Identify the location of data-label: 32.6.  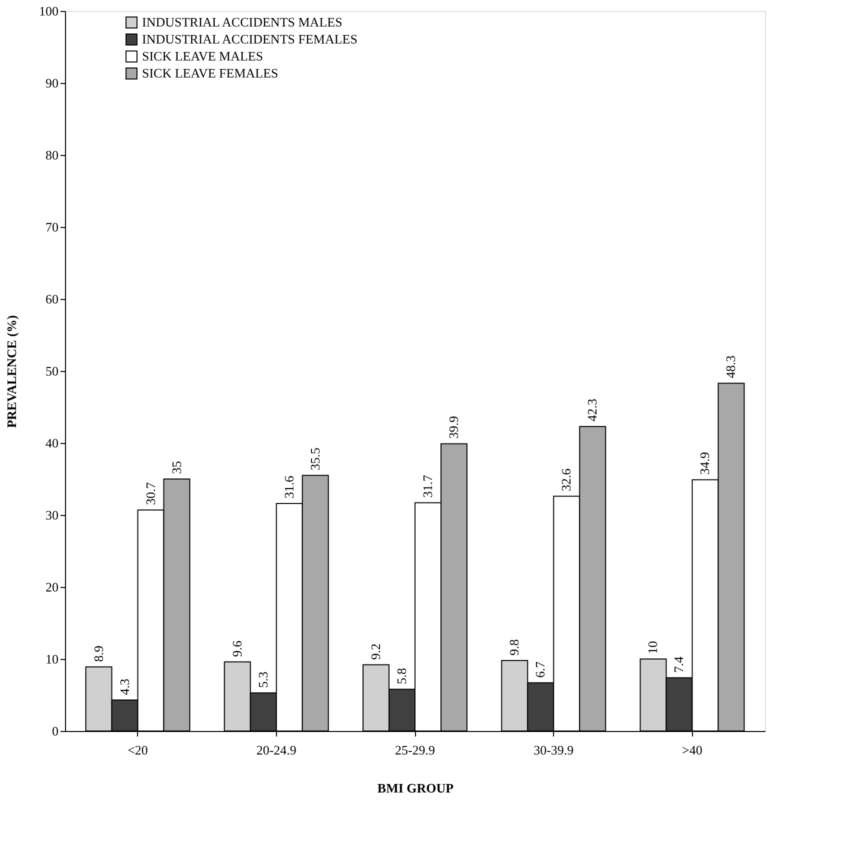
(566, 480).